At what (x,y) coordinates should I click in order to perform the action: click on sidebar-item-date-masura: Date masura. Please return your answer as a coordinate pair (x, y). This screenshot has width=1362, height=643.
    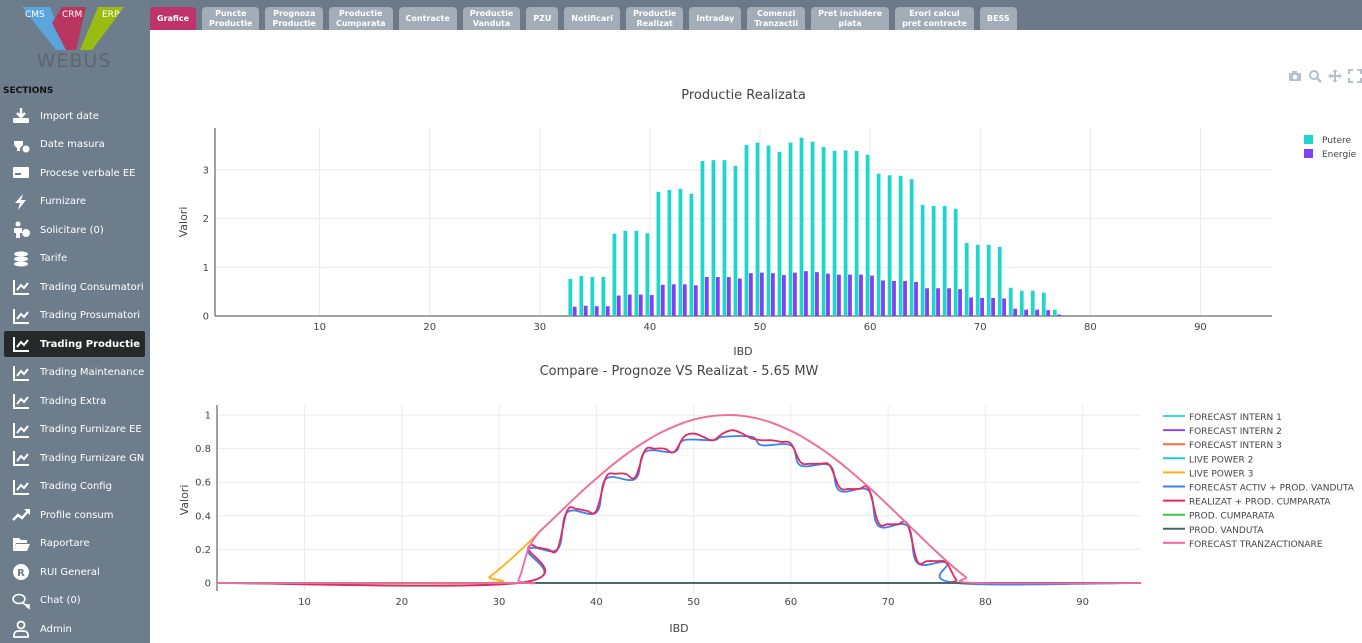
    Looking at the image, I should click on (74, 145).